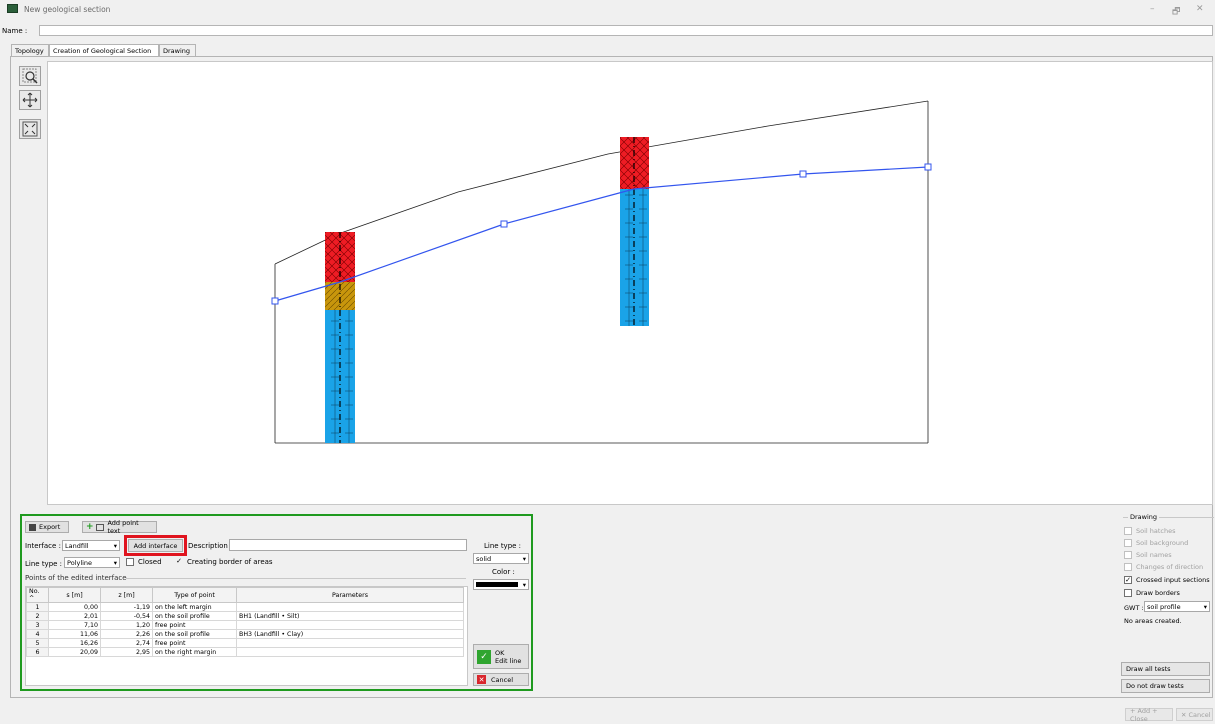  What do you see at coordinates (126, 634) in the screenshot?
I see `cell-z: 2,26` at bounding box center [126, 634].